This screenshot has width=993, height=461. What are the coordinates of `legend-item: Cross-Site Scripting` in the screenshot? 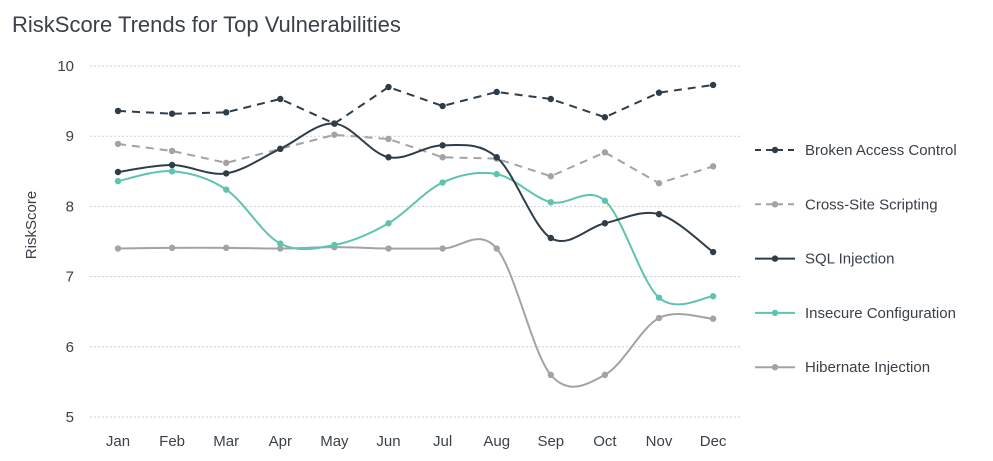 It's located at (846, 204).